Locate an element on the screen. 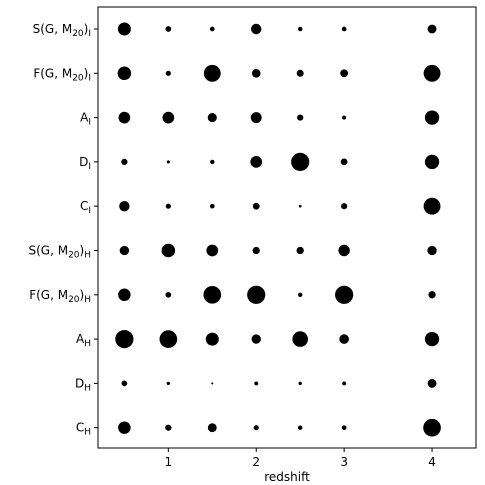 The height and width of the screenshot is (485, 485). x-tick-label: 1 is located at coordinates (169, 462).